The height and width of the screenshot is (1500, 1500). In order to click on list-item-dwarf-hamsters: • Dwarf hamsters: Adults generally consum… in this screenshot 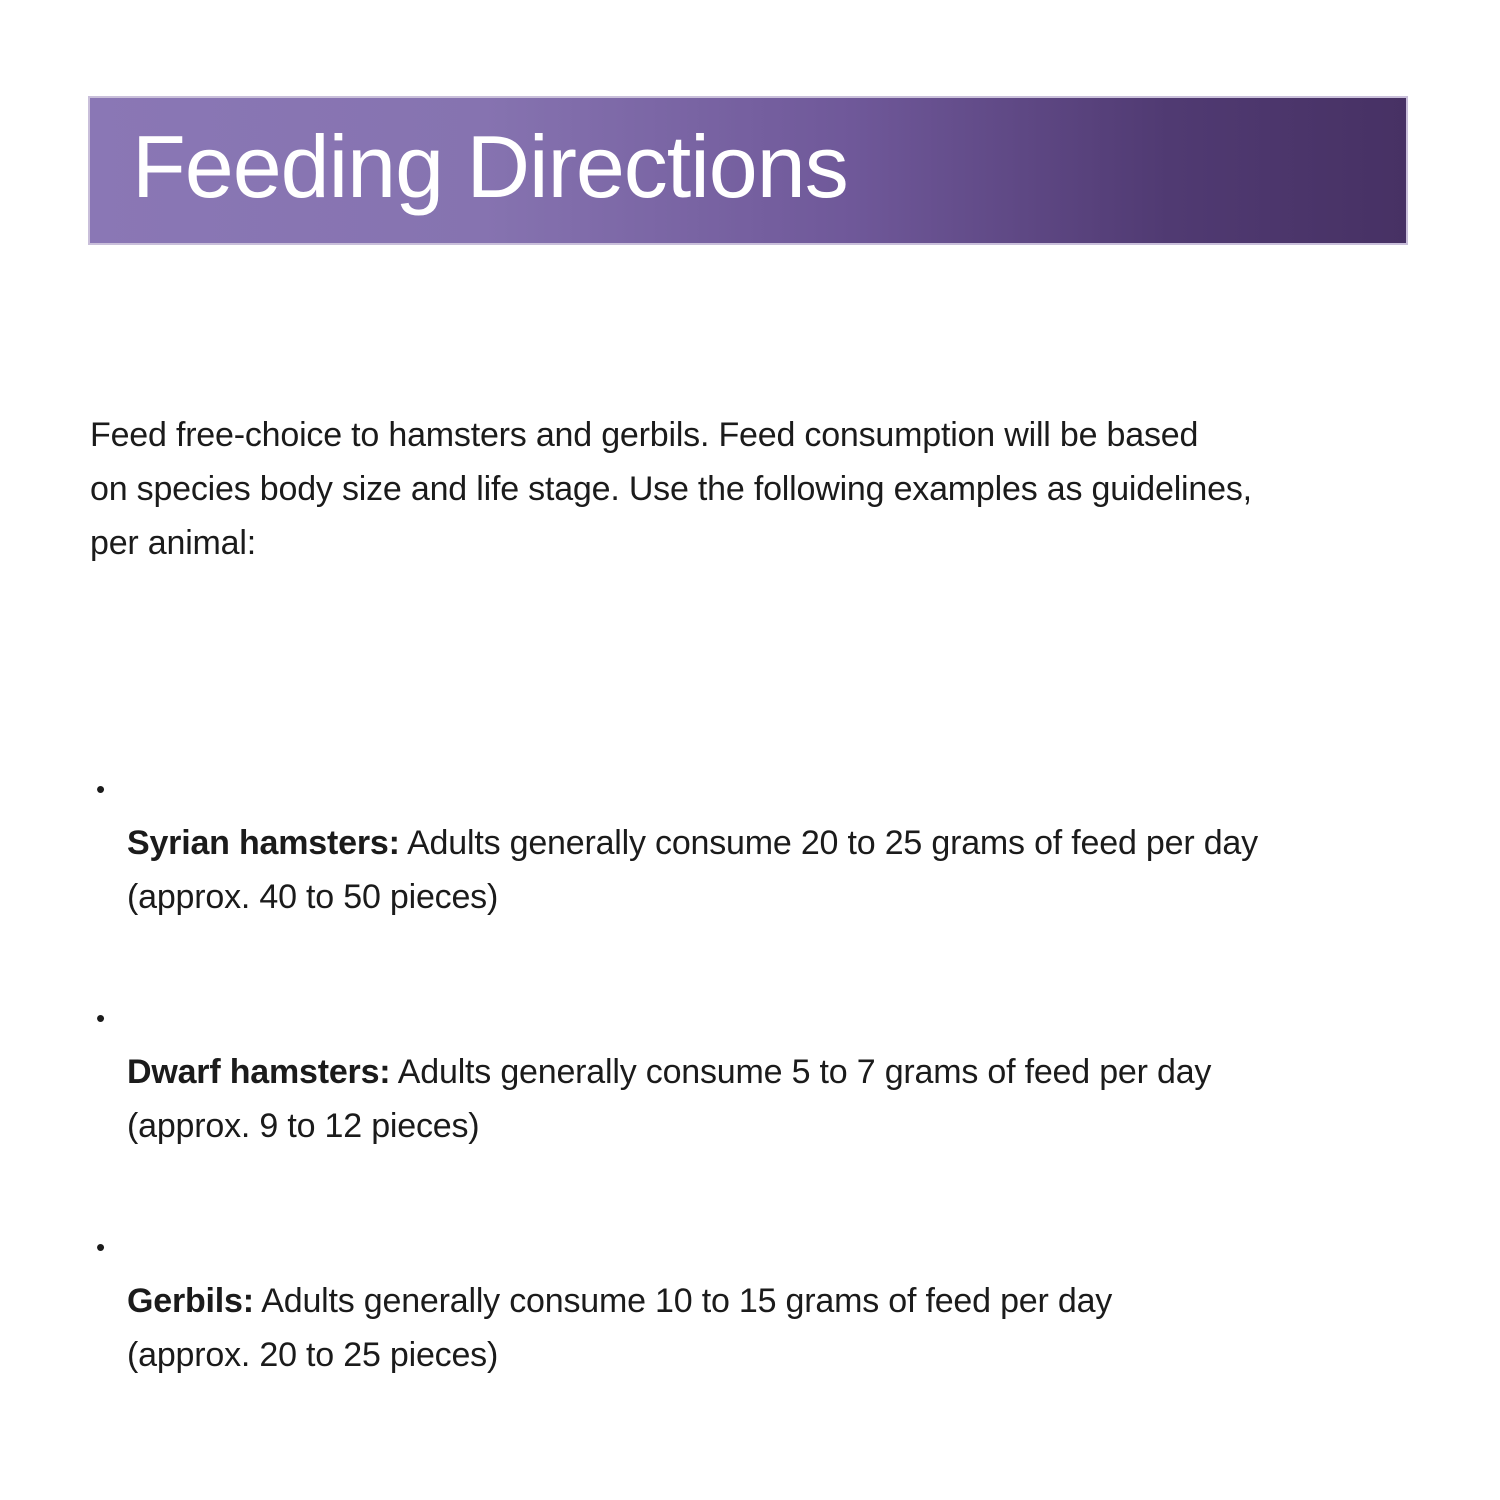, I will do `click(760, 1072)`.